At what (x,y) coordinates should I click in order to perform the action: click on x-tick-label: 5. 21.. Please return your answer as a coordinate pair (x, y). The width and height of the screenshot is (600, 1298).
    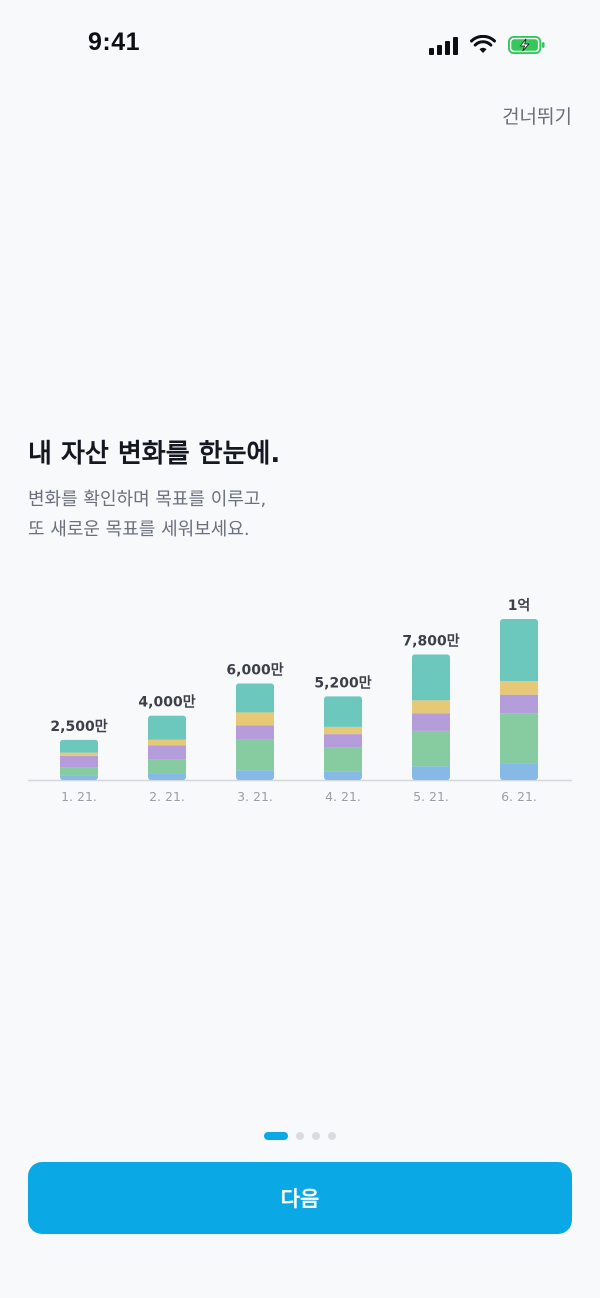
    Looking at the image, I should click on (431, 796).